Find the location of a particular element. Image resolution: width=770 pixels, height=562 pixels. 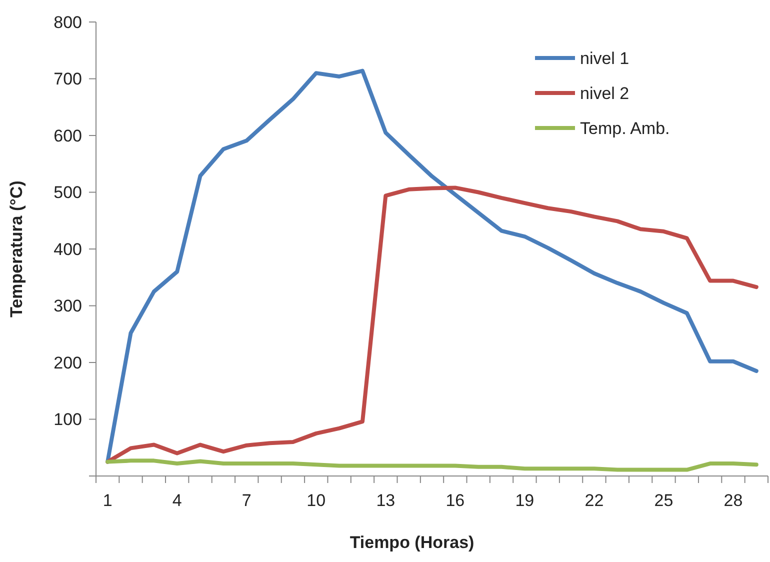

y-tick-label: 600 is located at coordinates (68, 136).